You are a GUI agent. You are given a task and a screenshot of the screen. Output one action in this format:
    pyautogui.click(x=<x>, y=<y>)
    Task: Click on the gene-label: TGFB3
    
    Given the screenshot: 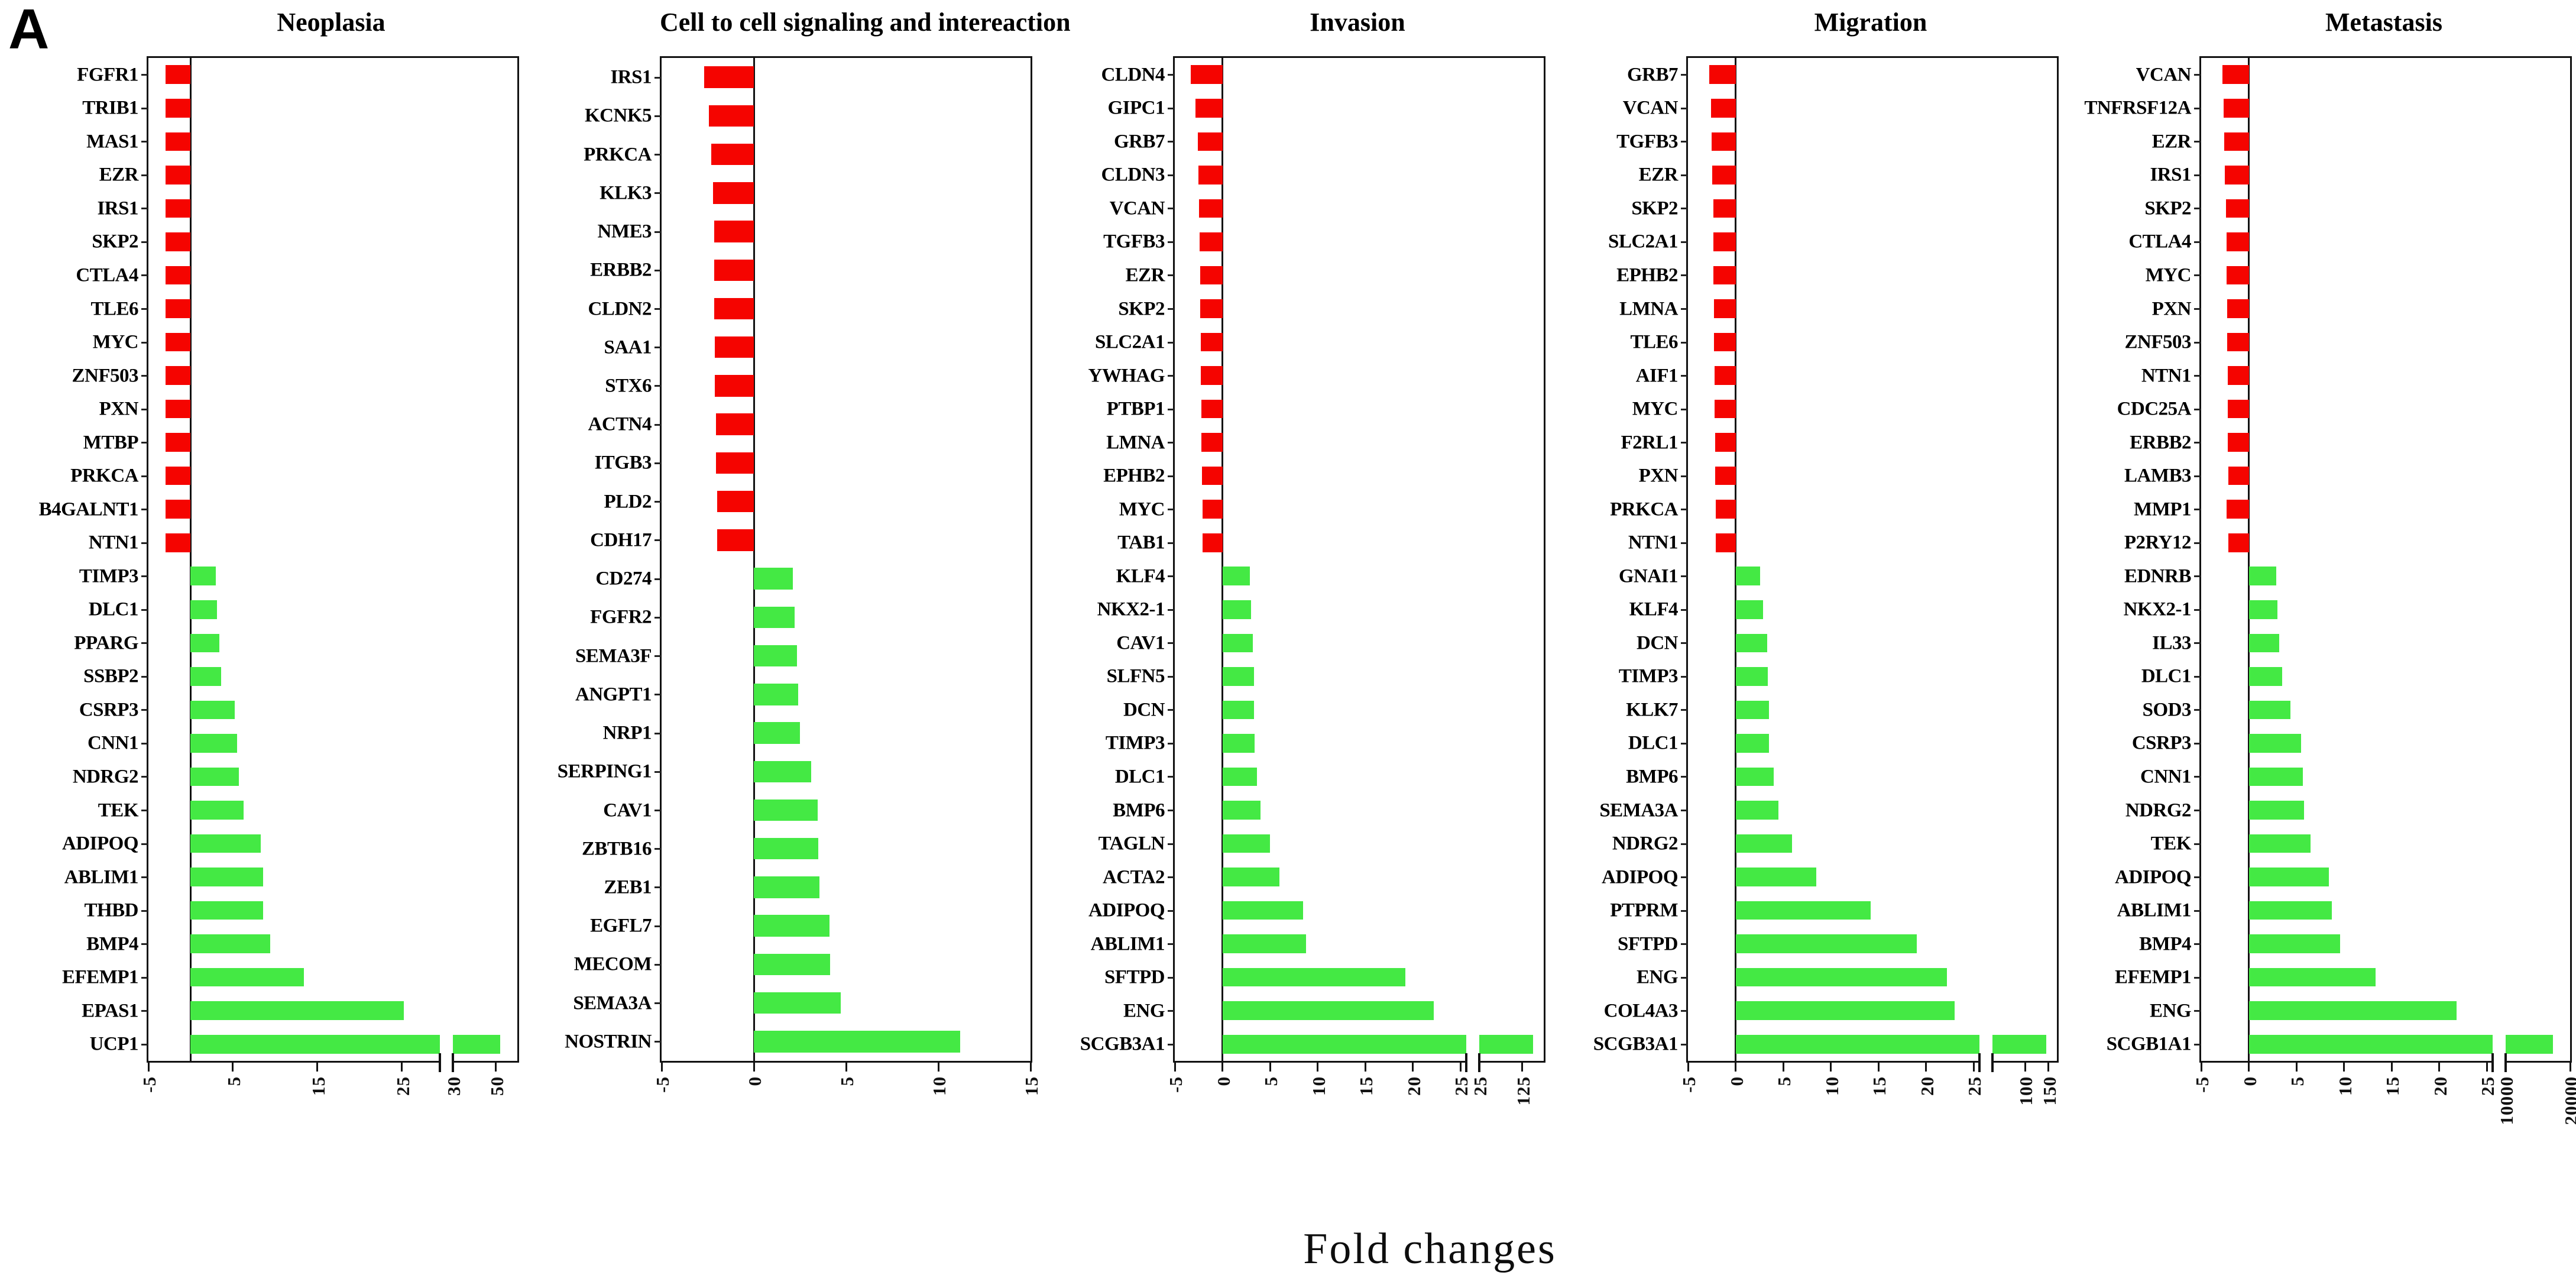 What is the action you would take?
    pyautogui.click(x=1647, y=142)
    